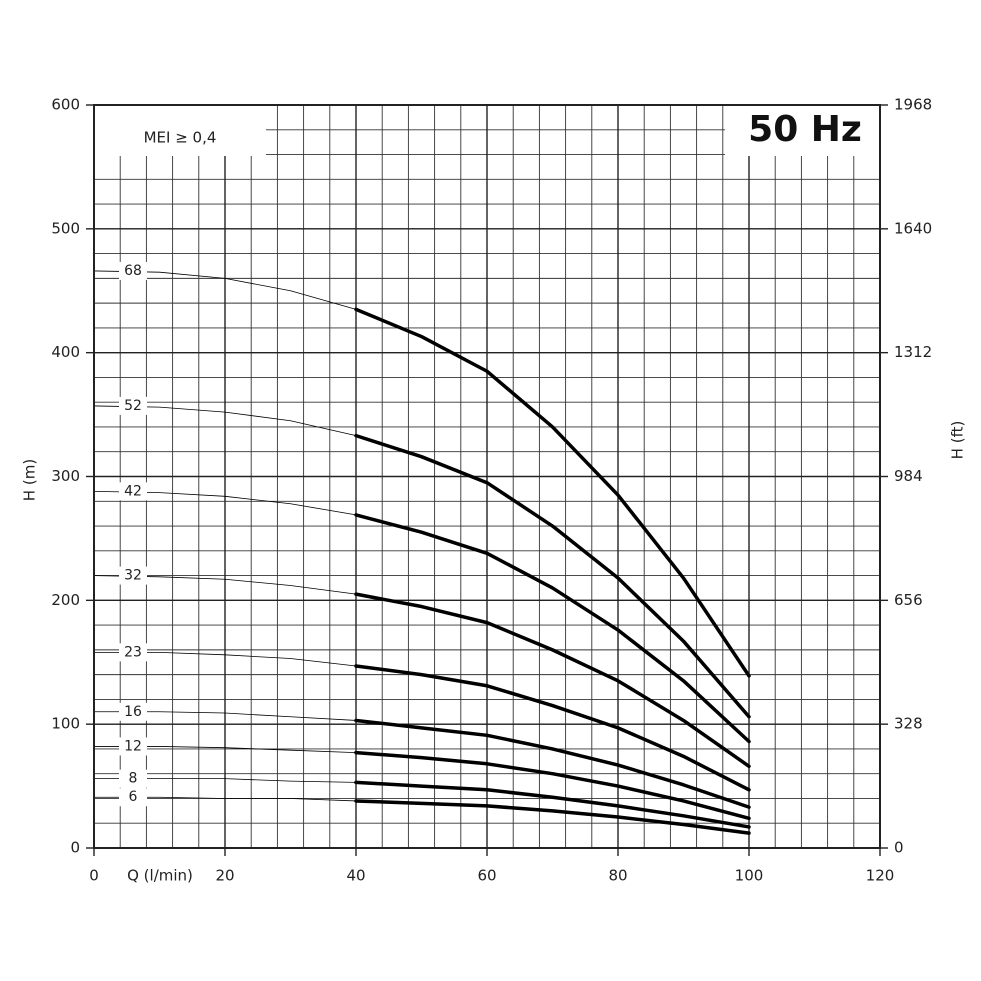  Describe the element at coordinates (65, 105) in the screenshot. I see `y-tick-label: 600` at that location.